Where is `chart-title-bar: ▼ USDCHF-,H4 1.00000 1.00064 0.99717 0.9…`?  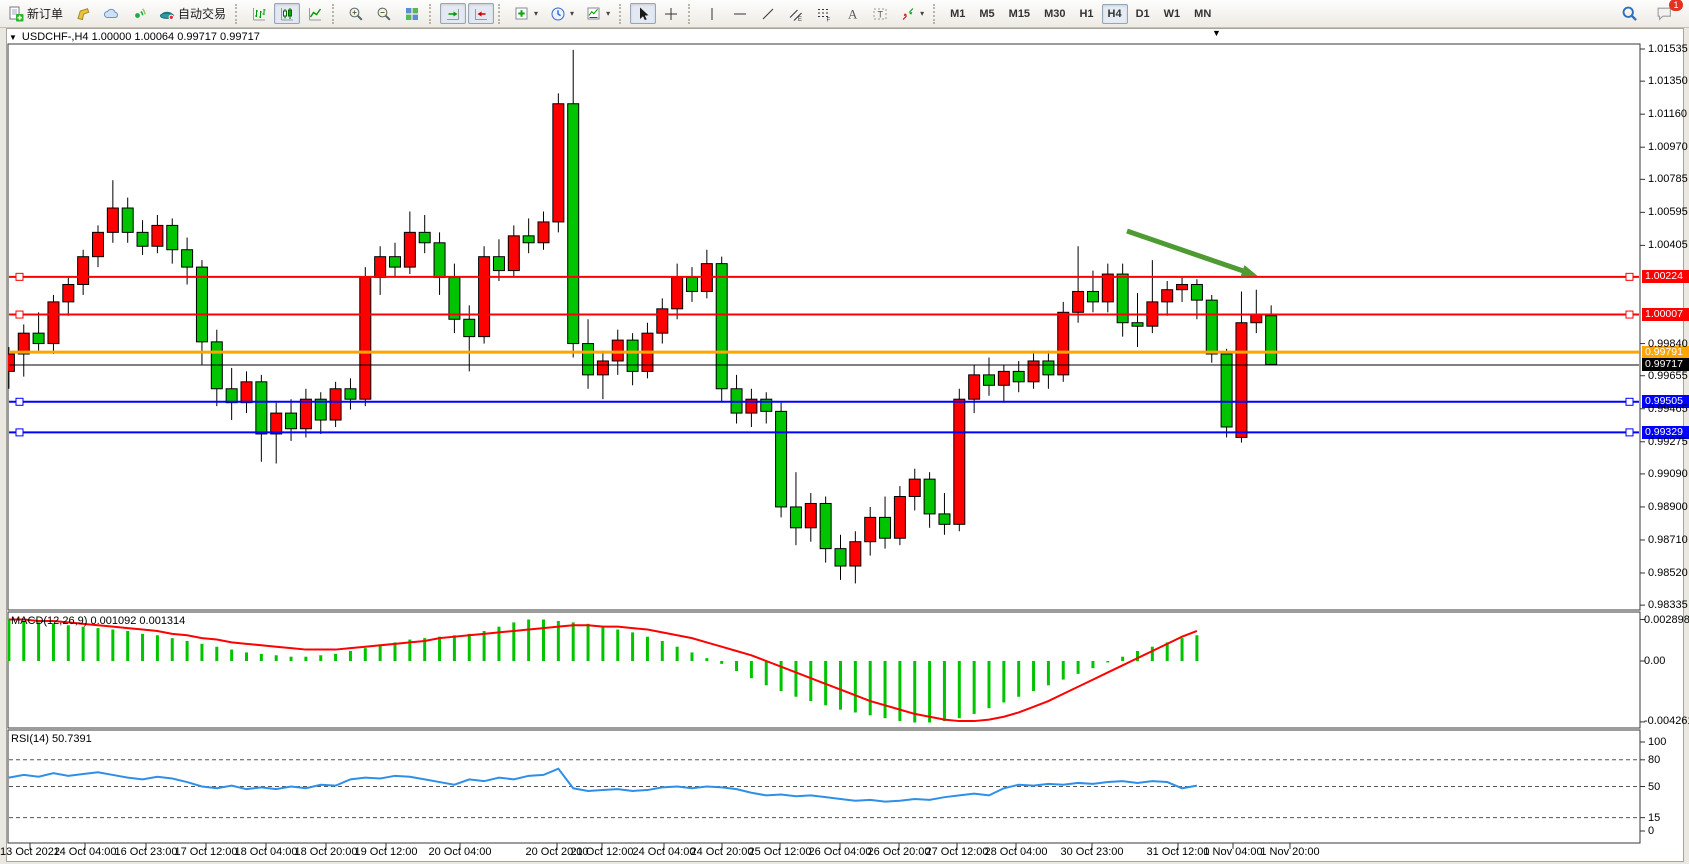 chart-title-bar: ▼ USDCHF-,H4 1.00000 1.00064 0.99717 0.9… is located at coordinates (134, 37).